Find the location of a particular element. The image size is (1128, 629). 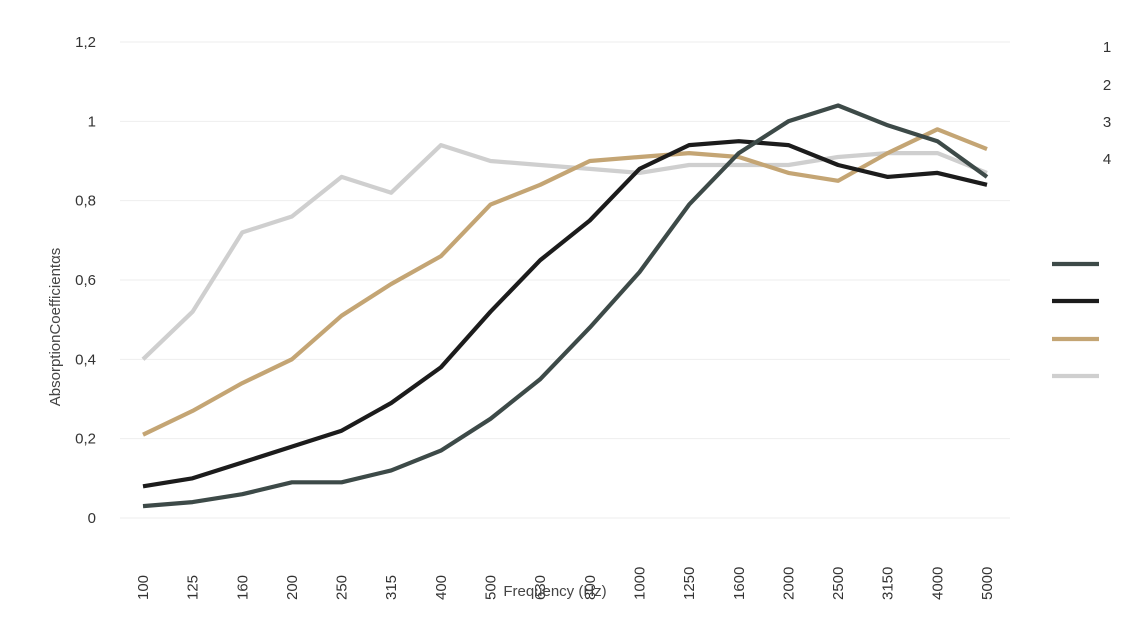

x-tick-label: 250 is located at coordinates (342, 587).